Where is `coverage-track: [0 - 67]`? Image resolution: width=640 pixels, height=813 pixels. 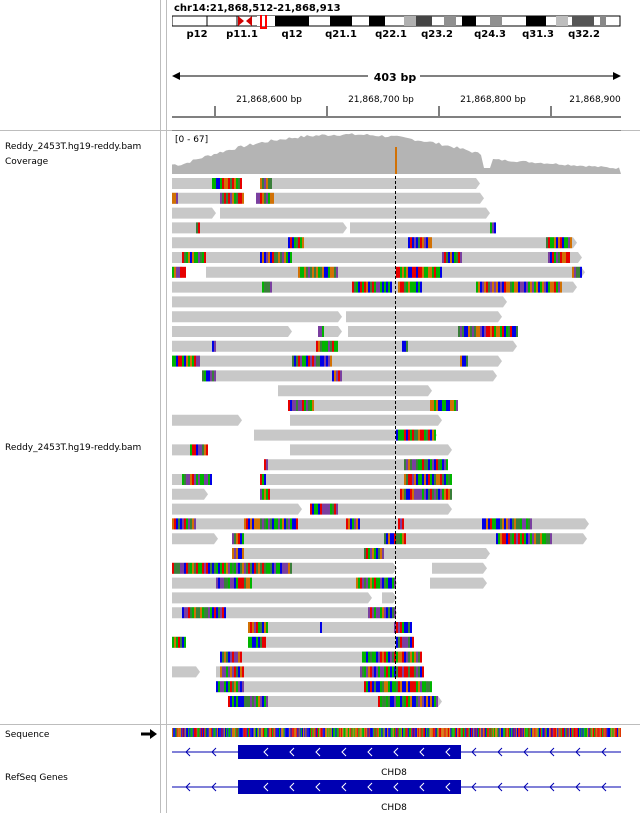 coverage-track: [0 - 67] is located at coordinates (396, 152).